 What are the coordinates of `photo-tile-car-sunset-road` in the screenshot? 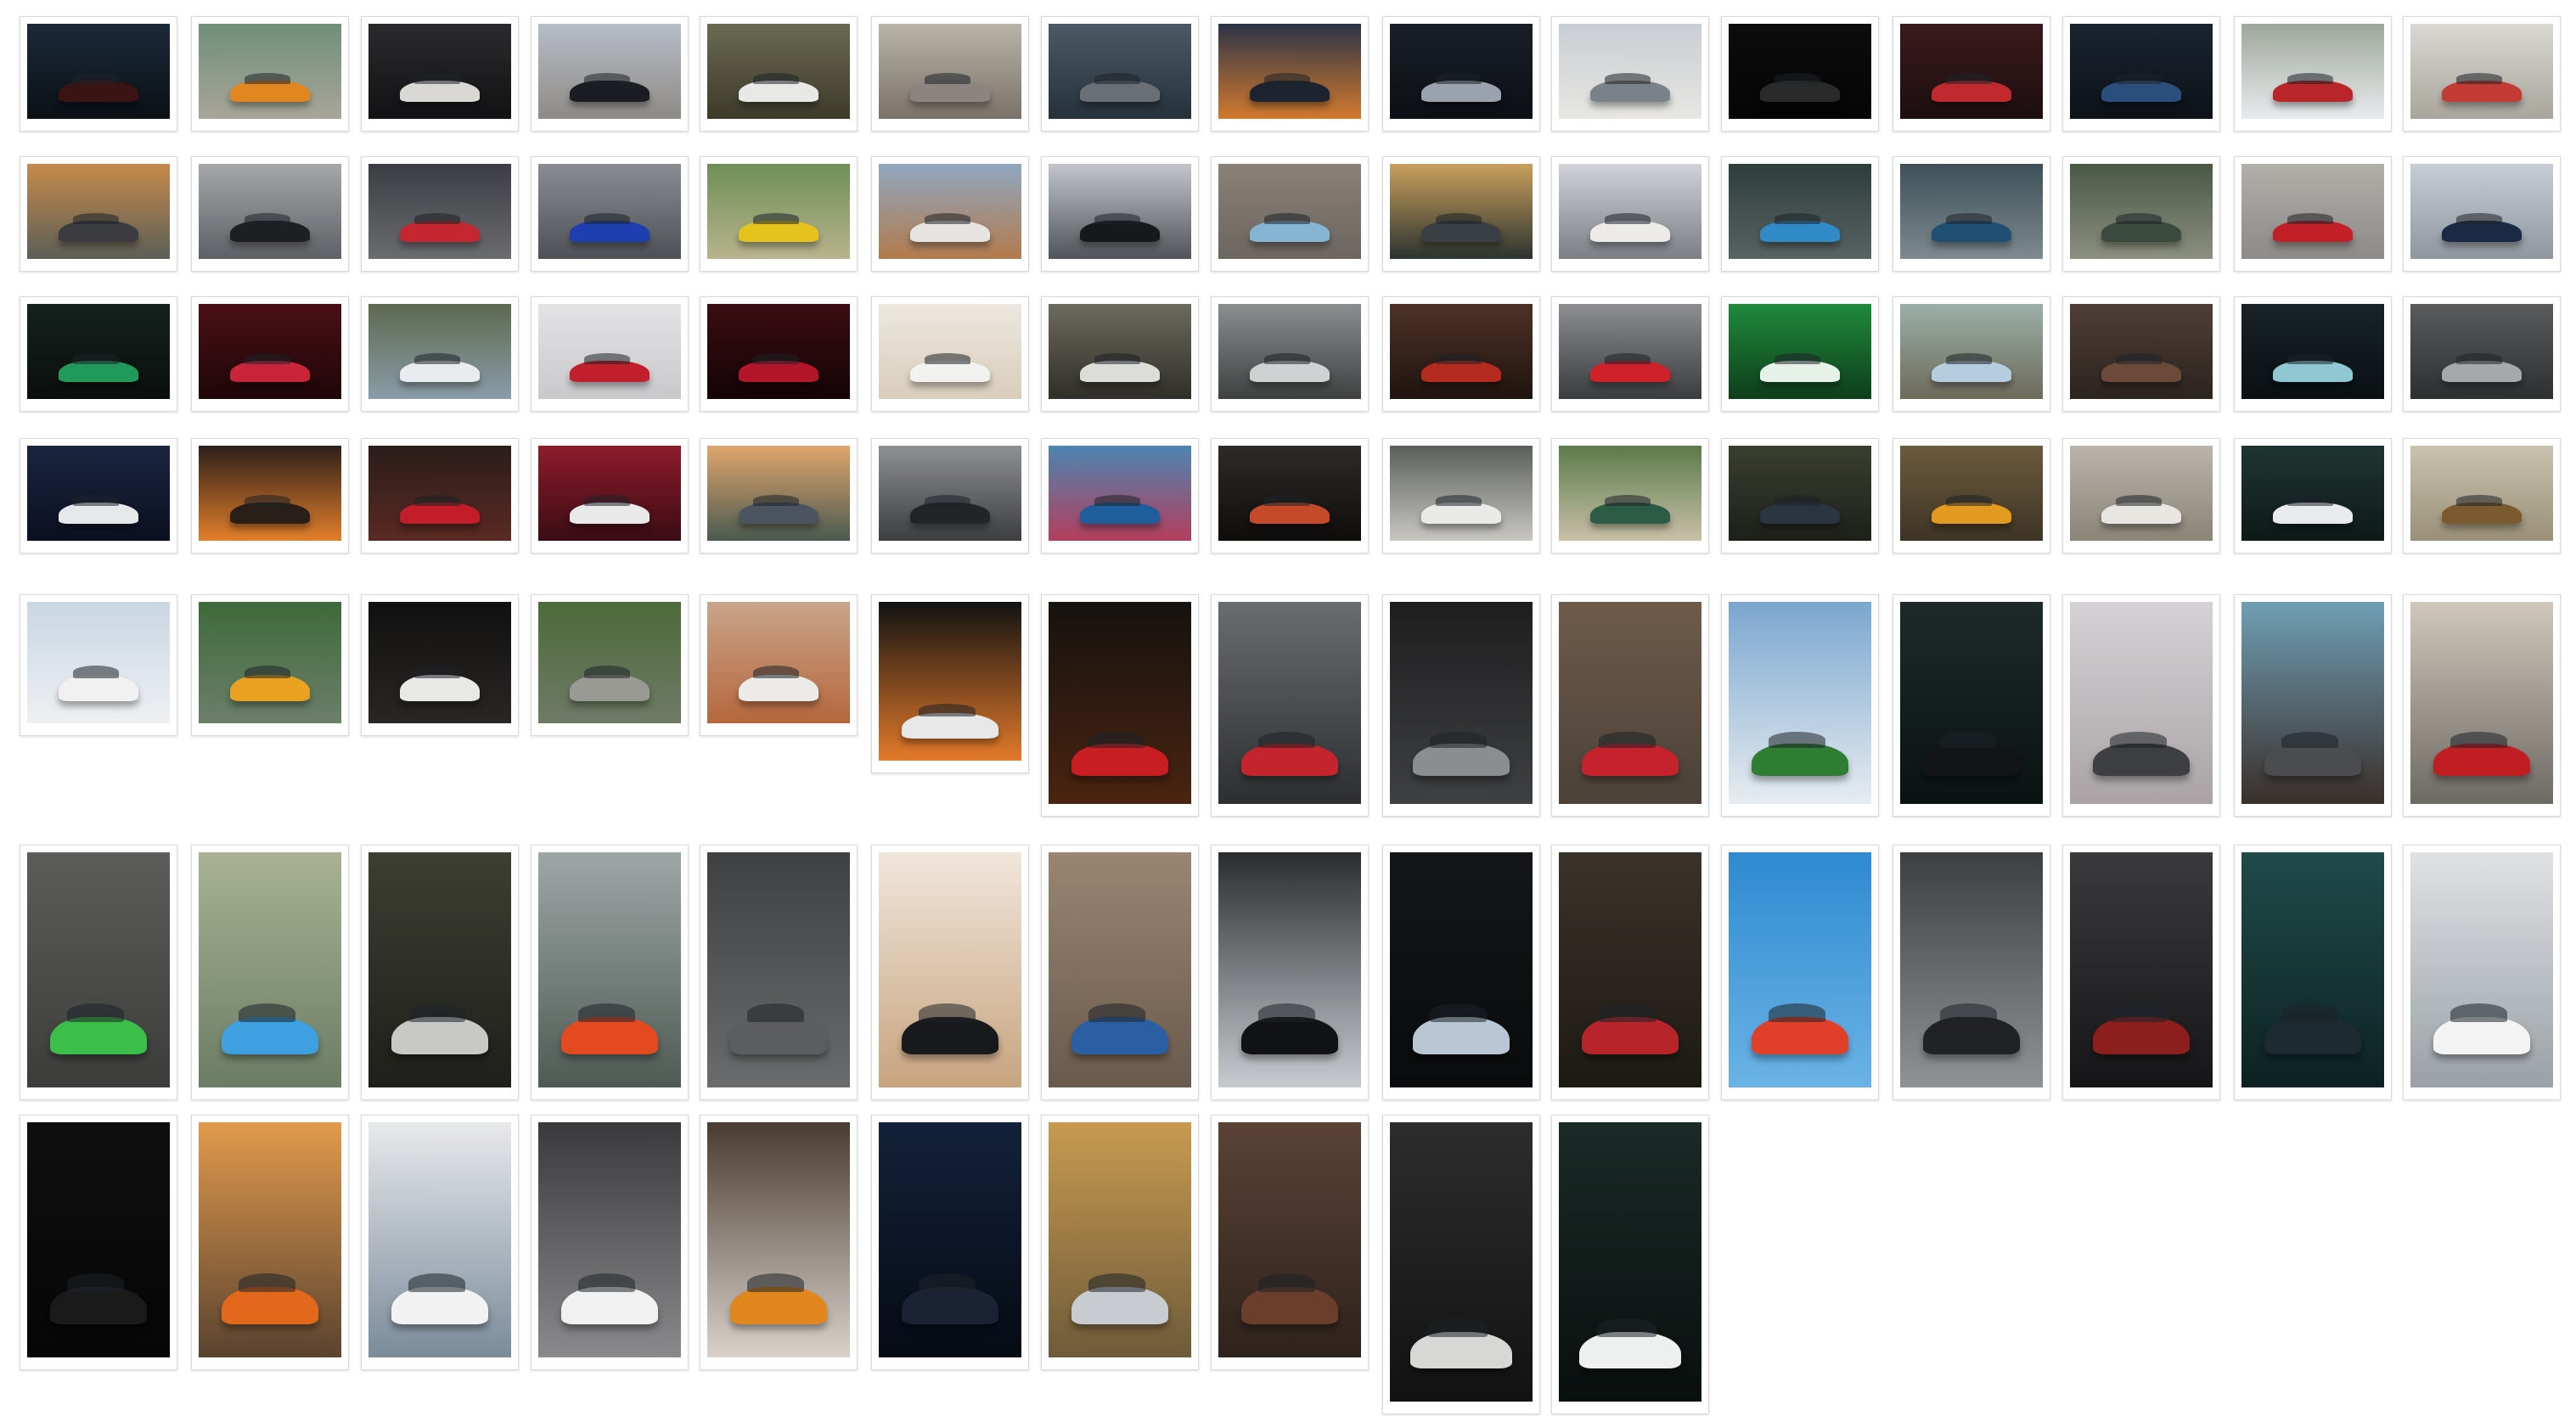 It's located at (779, 496).